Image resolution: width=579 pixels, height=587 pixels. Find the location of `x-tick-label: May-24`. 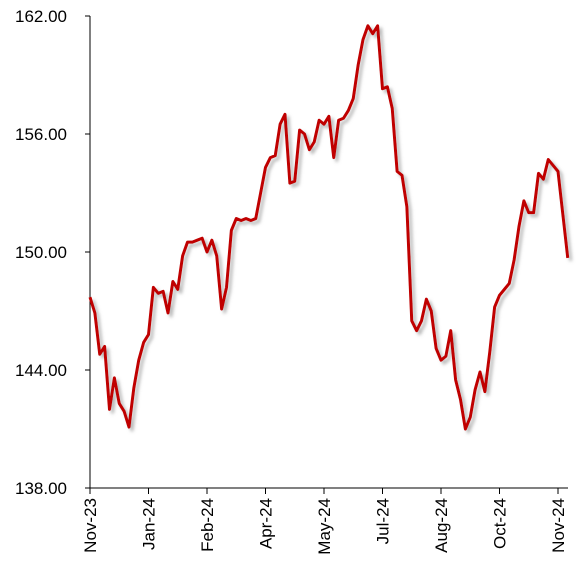

x-tick-label: May-24 is located at coordinates (324, 526).